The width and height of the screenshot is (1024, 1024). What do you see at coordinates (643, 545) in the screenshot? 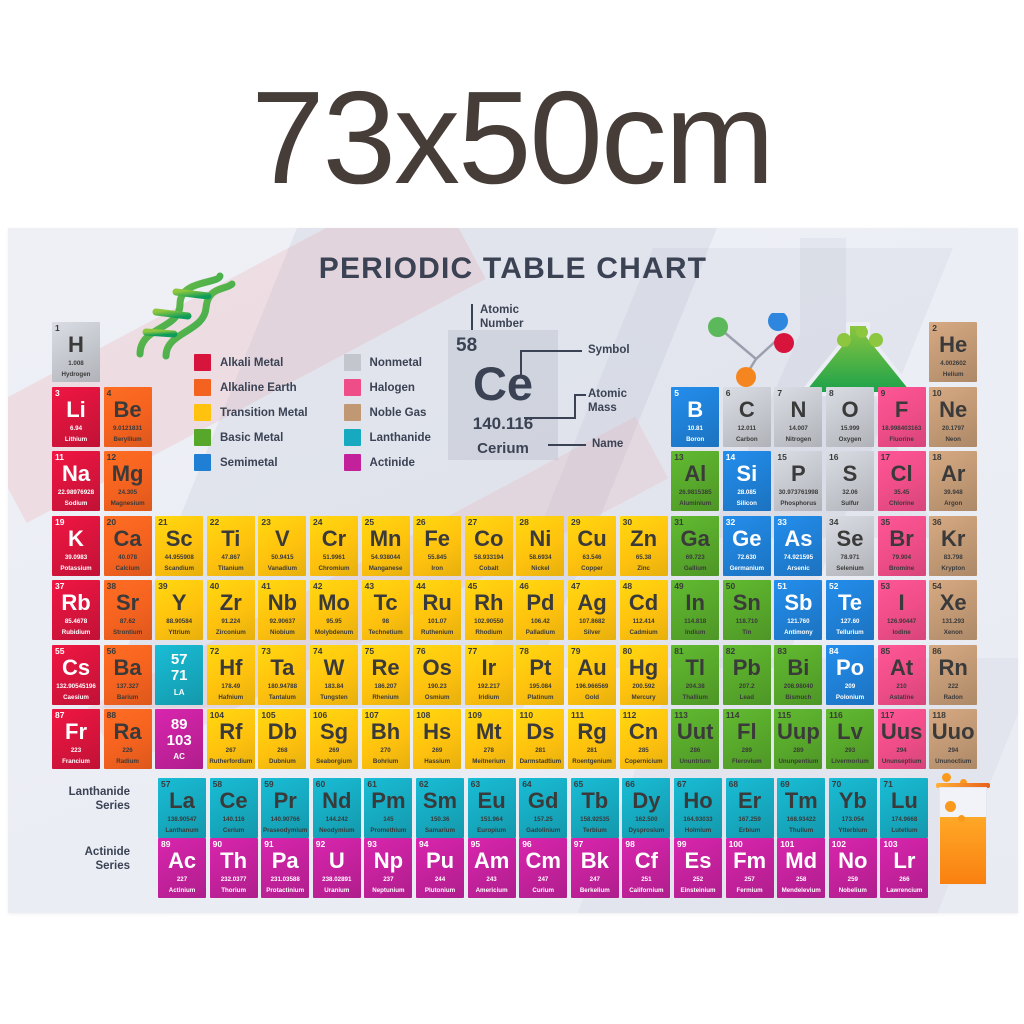
I see `element-cell-zn: 30 Zn 65.38 Zinc` at bounding box center [643, 545].